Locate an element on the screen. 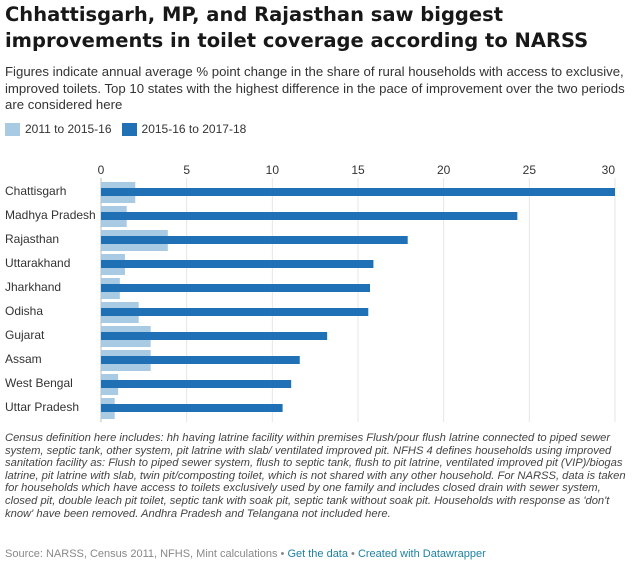 The width and height of the screenshot is (636, 570). category-label: Assam is located at coordinates (23, 359).